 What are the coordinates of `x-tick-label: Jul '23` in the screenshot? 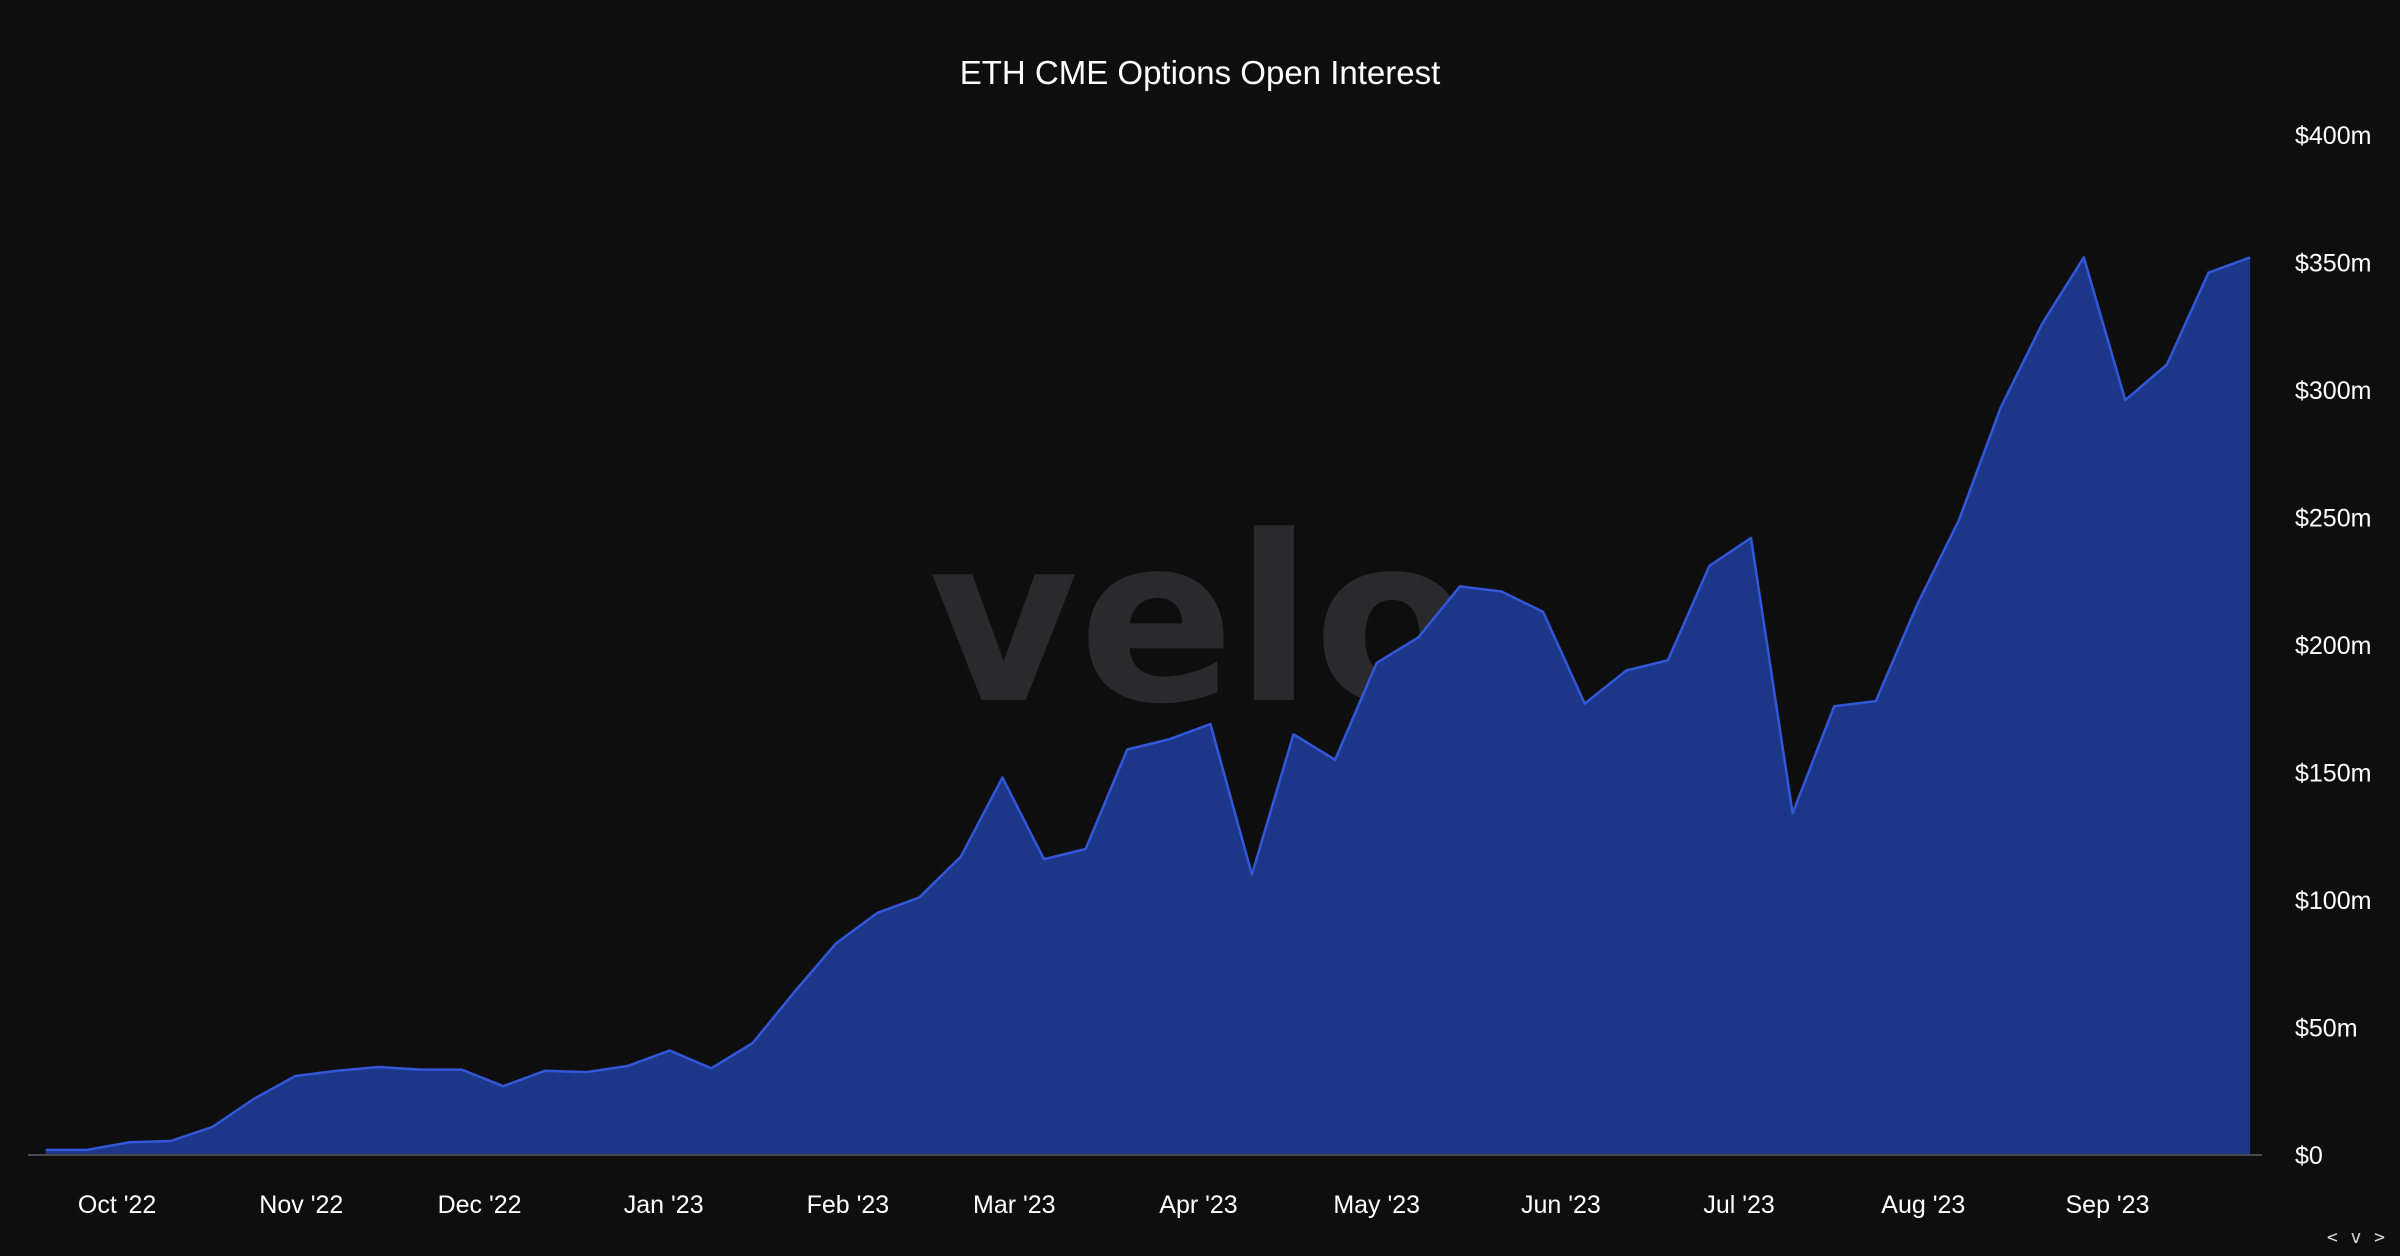 It's located at (1738, 1205).